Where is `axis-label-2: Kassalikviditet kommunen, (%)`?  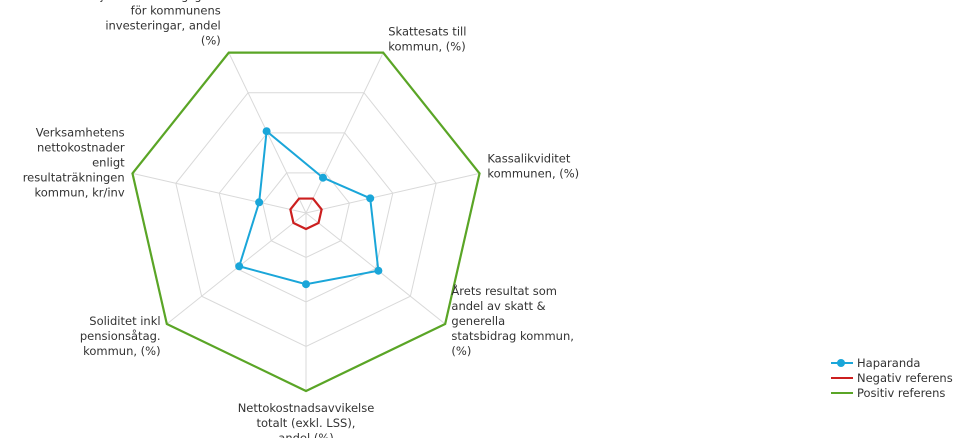 axis-label-2: Kassalikviditet kommunen, (%) is located at coordinates (533, 165).